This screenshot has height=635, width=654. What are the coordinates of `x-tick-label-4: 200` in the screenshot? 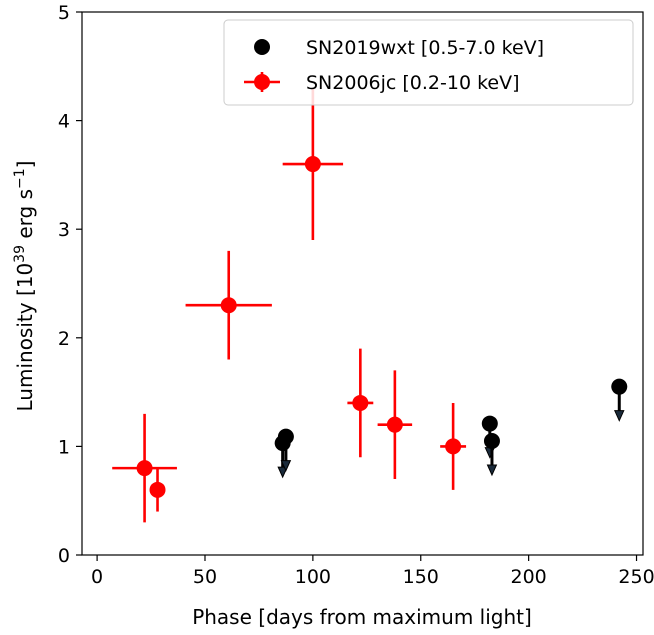 It's located at (529, 577).